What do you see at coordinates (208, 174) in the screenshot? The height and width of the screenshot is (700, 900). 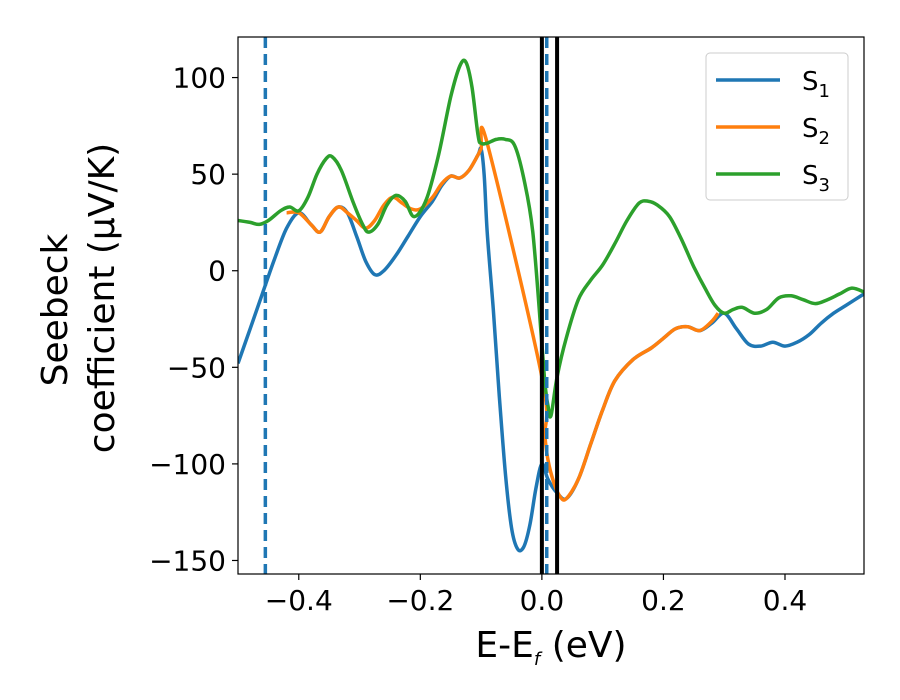 I see `y-tick-label: 50` at bounding box center [208, 174].